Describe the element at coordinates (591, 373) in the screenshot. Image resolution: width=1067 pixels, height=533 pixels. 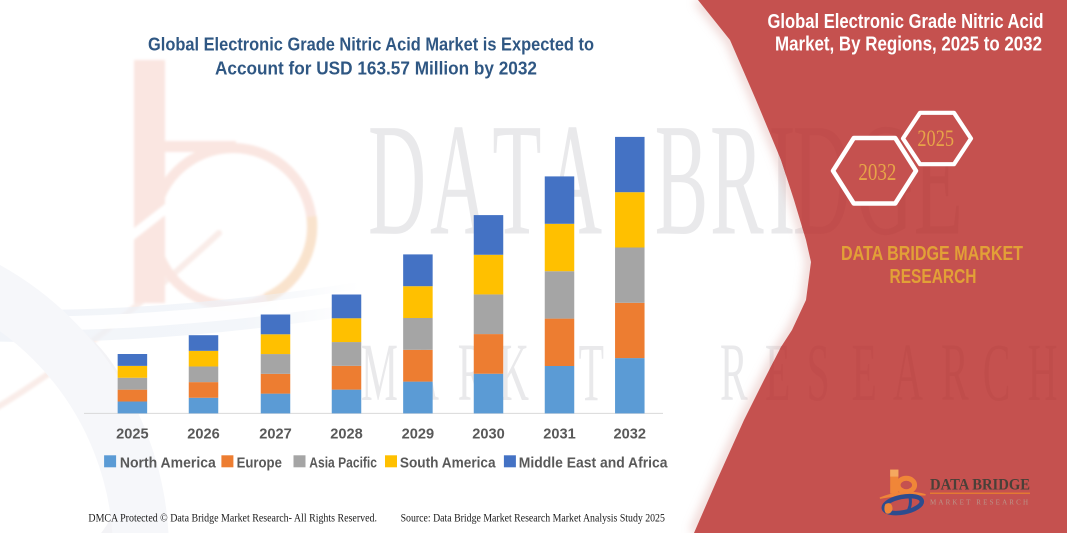
I see `svg-text: T` at that location.